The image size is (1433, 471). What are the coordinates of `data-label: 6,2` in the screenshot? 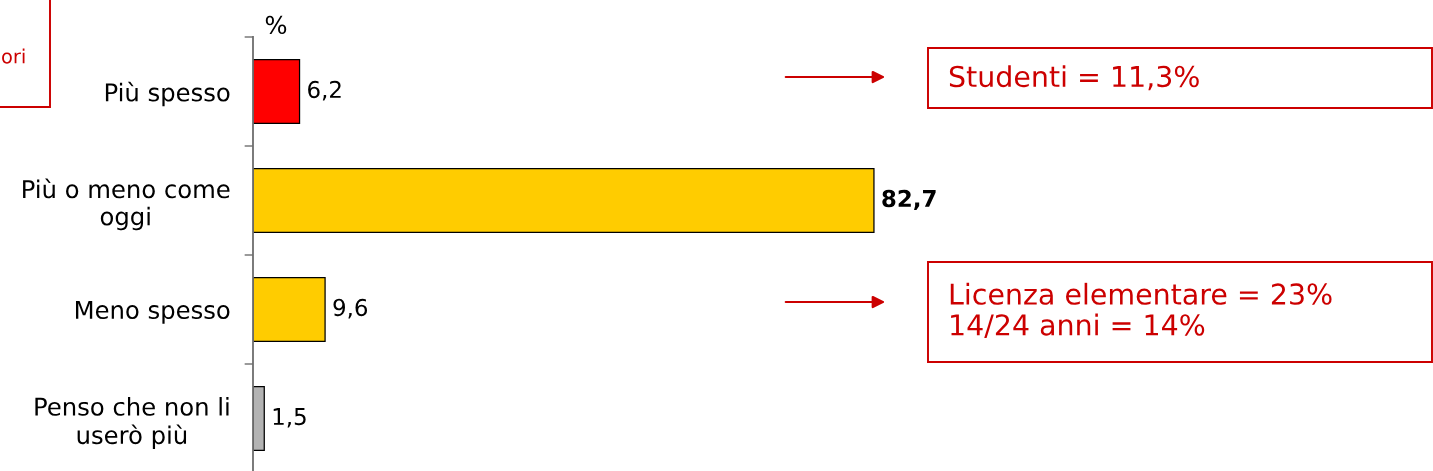 It's located at (324, 90).